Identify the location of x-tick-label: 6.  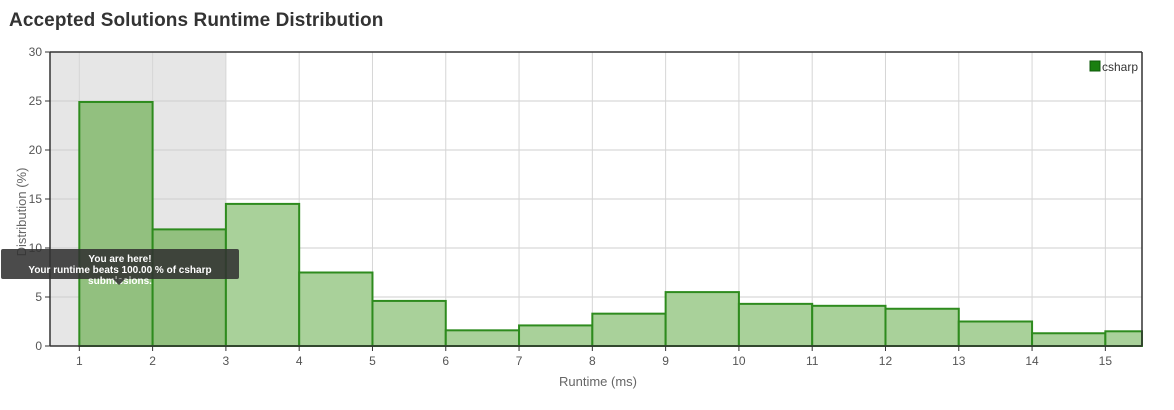
(445, 361).